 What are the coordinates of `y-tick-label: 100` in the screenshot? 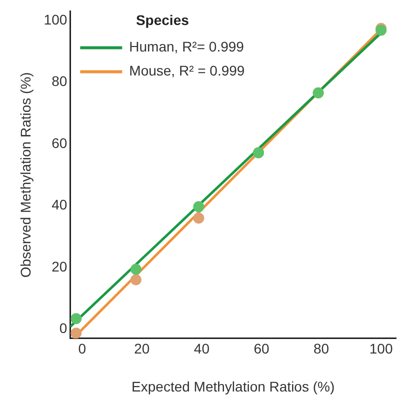 It's located at (56, 20).